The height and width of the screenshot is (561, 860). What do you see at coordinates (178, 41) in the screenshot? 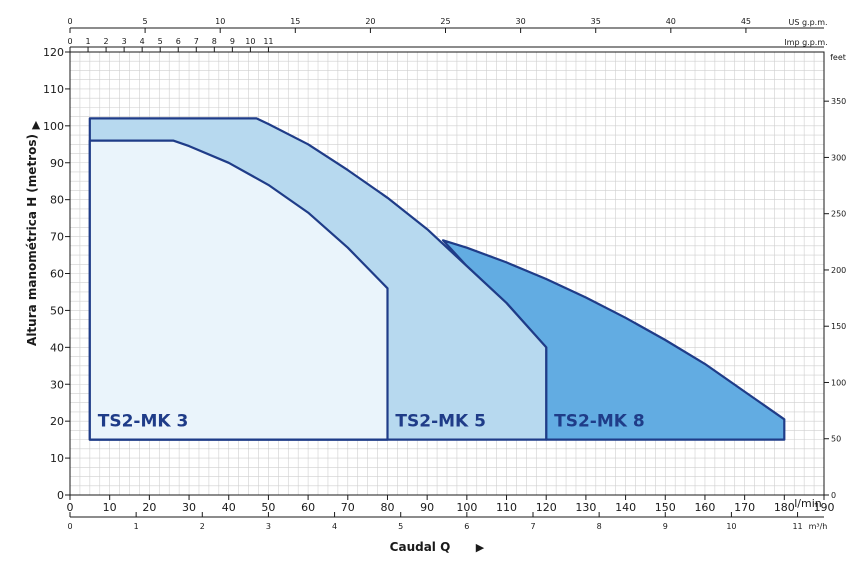
I see `top-imp-tick-label: 6` at bounding box center [178, 41].